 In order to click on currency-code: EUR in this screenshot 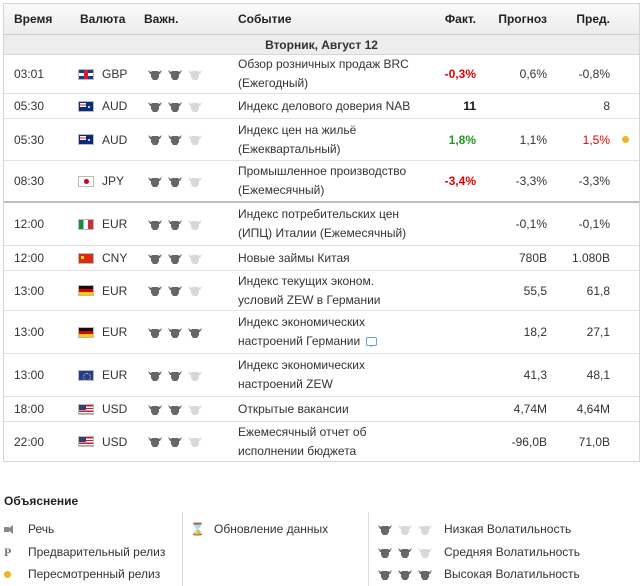, I will do `click(115, 332)`.